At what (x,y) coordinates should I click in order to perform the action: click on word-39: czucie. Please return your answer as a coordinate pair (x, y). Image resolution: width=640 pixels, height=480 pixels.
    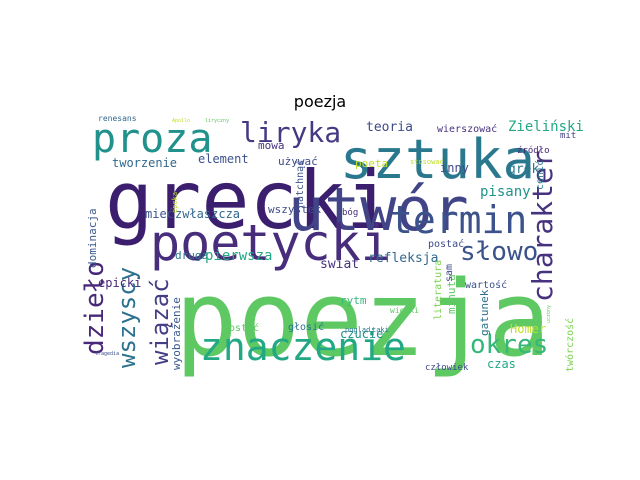
    Looking at the image, I should click on (361, 334).